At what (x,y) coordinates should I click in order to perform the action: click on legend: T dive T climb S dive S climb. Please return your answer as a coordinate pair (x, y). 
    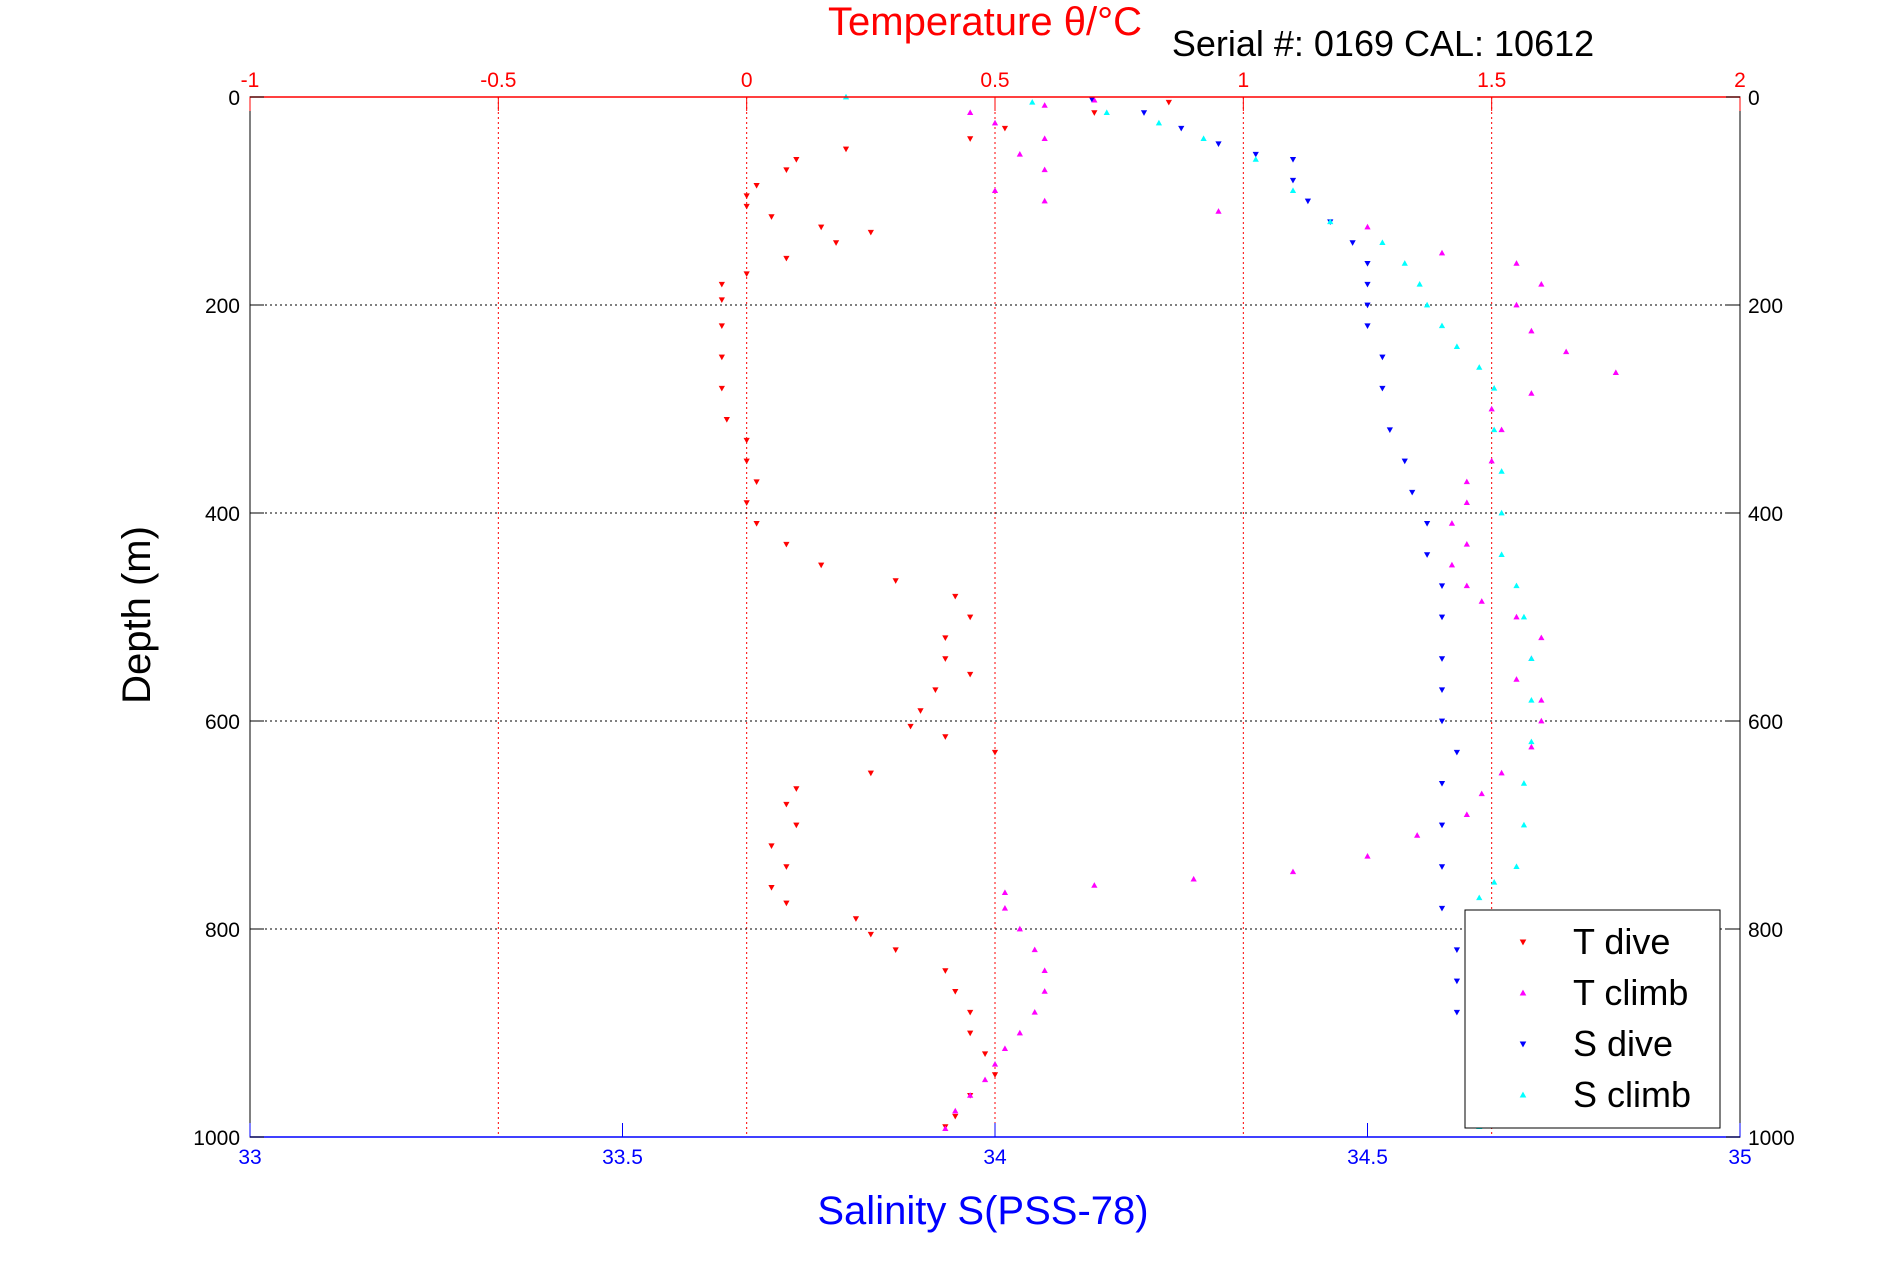
    Looking at the image, I should click on (1592, 1019).